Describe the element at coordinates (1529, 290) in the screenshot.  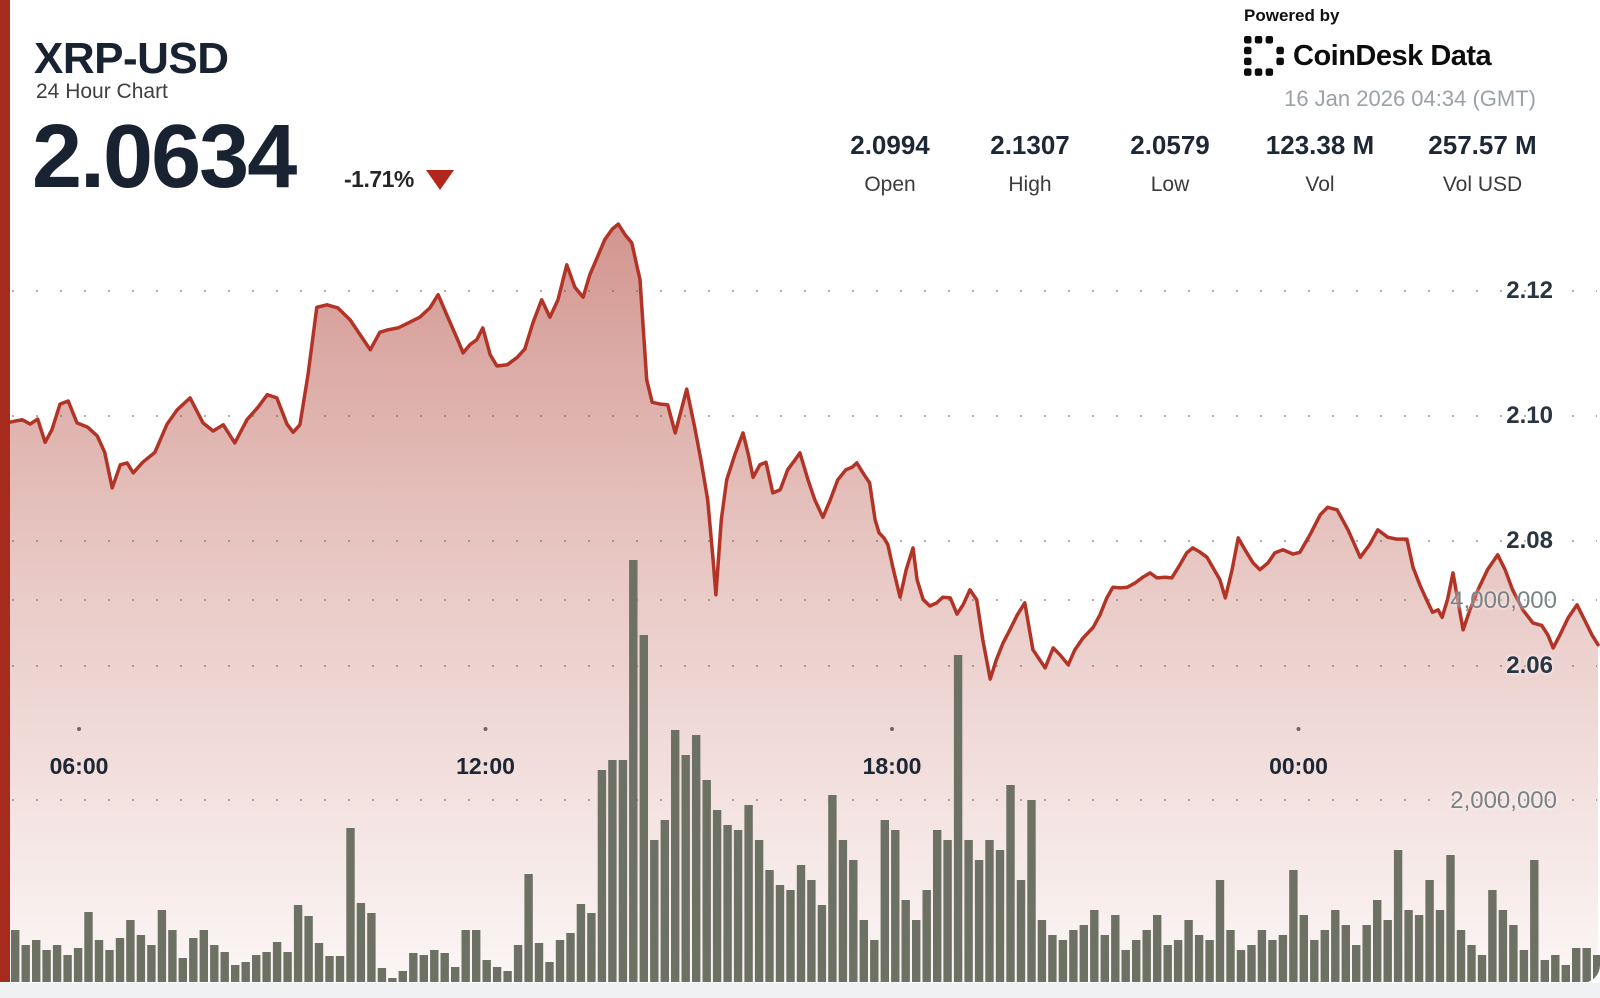
I see `price-axis-label: 2.12` at that location.